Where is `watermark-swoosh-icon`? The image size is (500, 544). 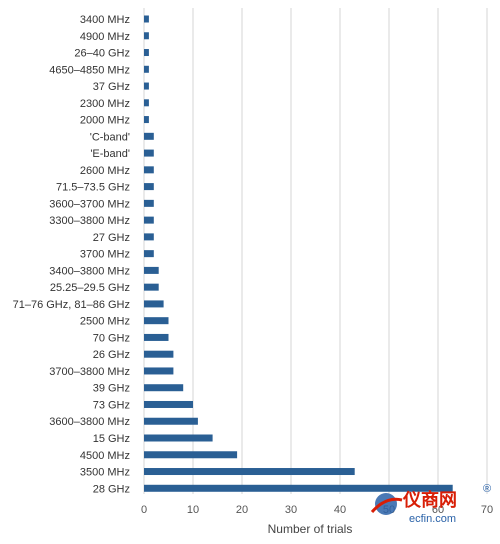 watermark-swoosh-icon is located at coordinates (386, 505).